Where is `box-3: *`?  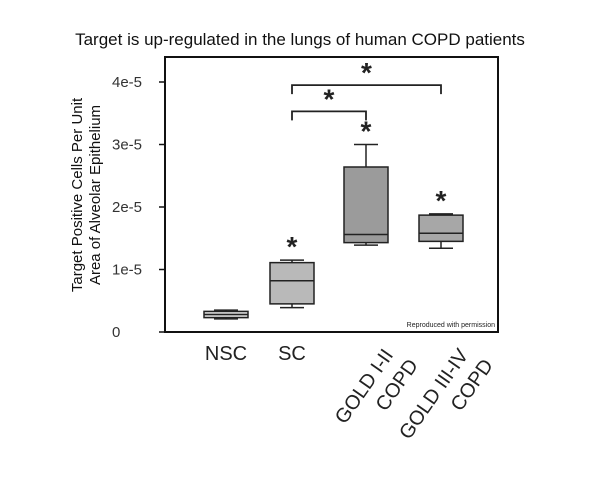
box-3: * is located at coordinates (366, 181).